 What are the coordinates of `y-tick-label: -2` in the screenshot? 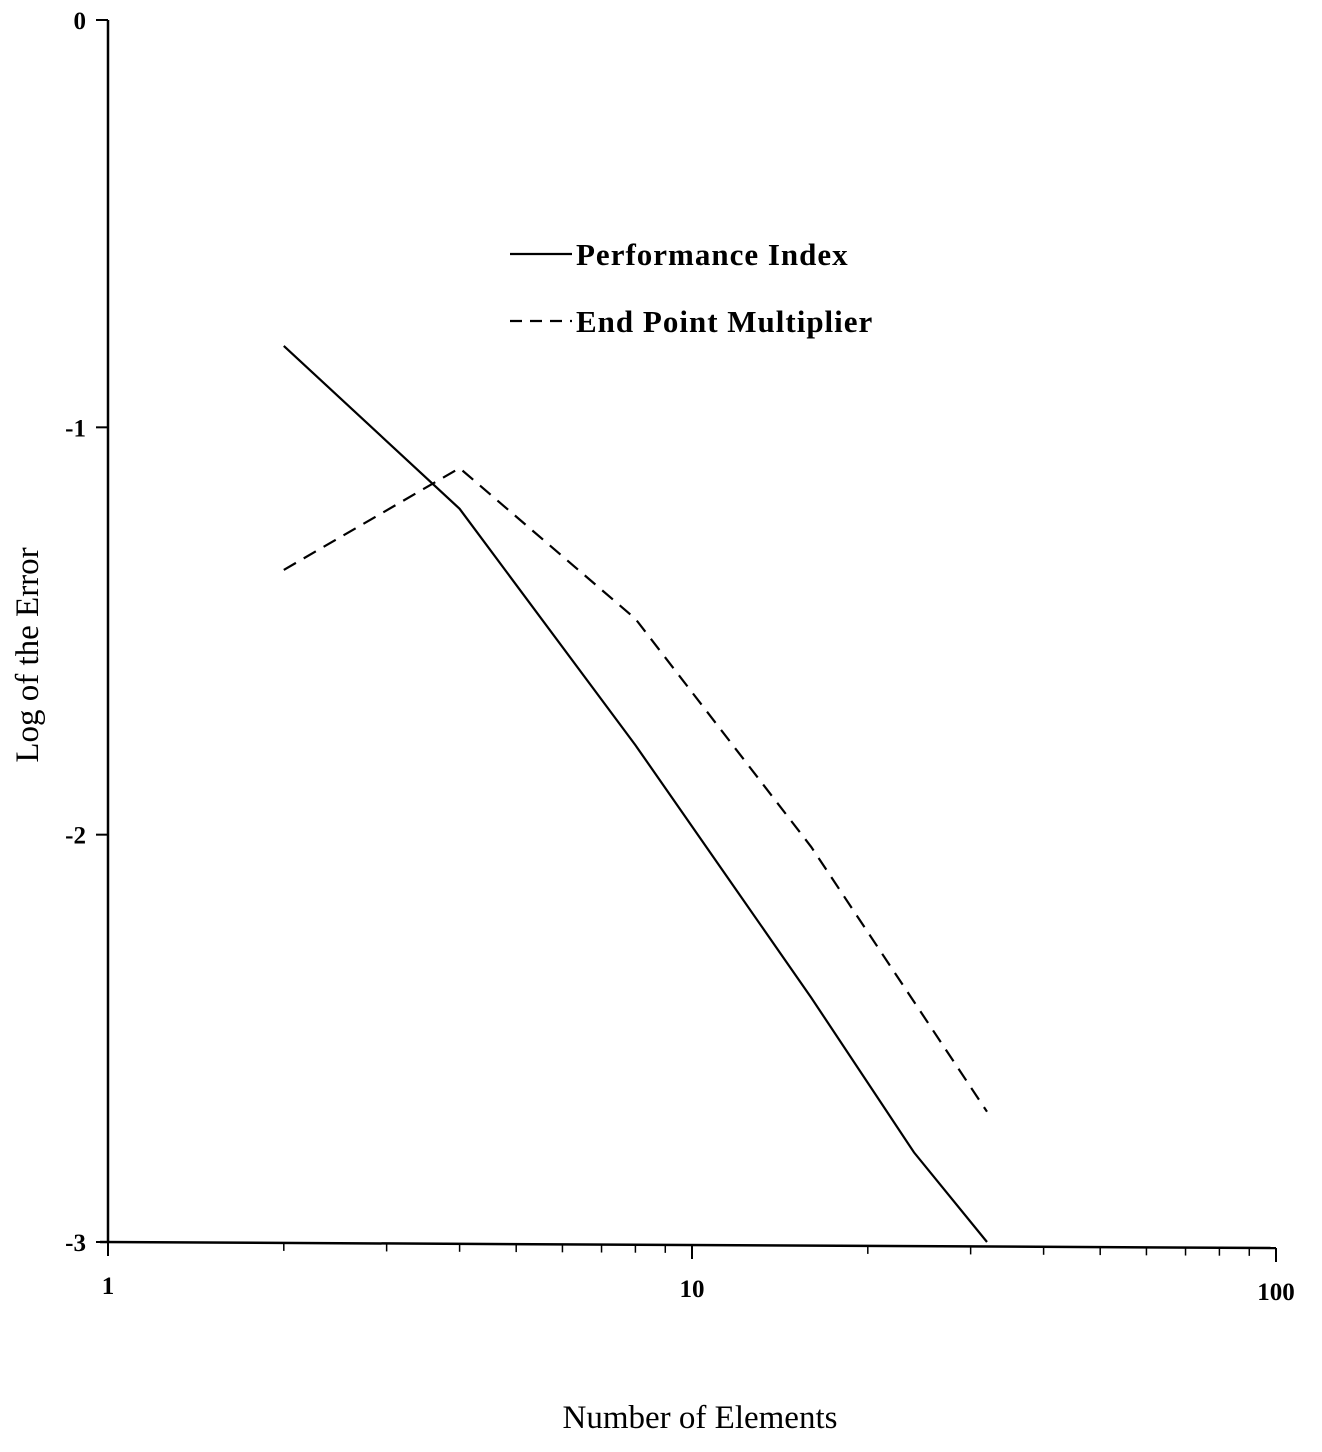 It's located at (75, 836).